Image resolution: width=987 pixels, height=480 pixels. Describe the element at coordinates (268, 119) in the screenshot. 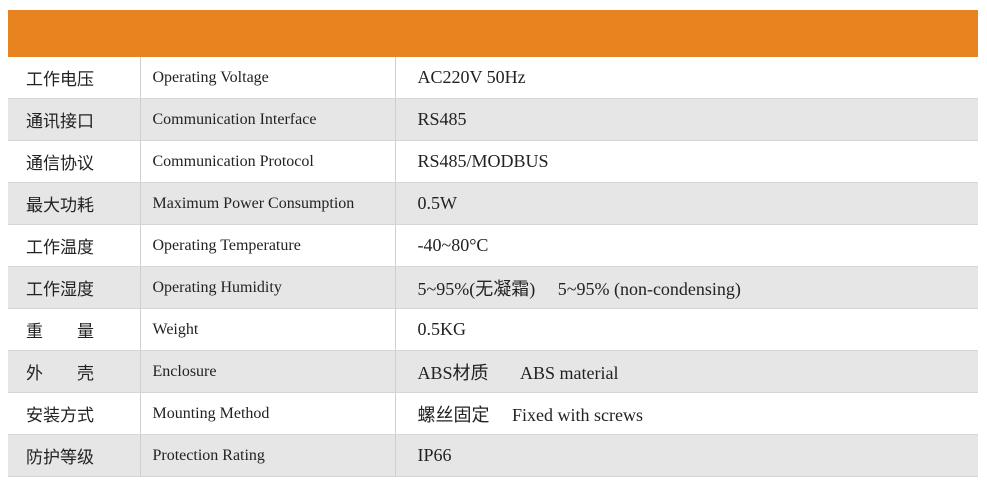

I see `param-name-en: Communication Interface` at that location.